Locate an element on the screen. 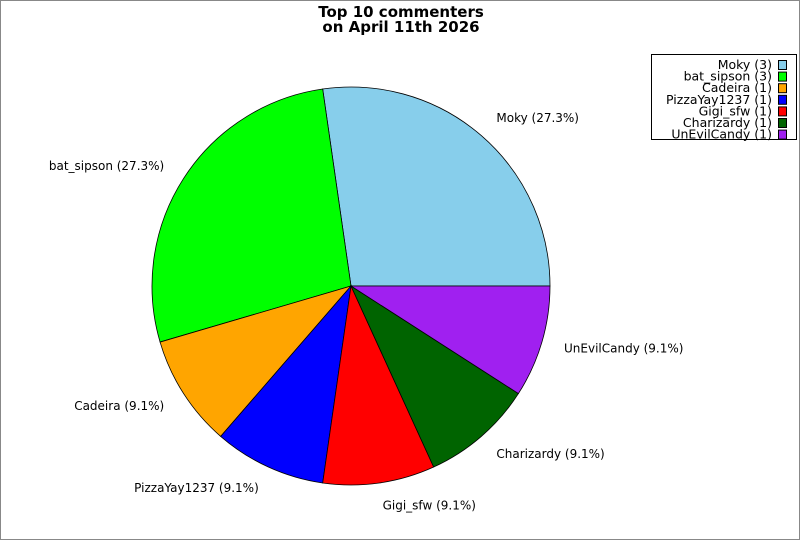  legend-entry: bat_sipson (3) is located at coordinates (728, 76).